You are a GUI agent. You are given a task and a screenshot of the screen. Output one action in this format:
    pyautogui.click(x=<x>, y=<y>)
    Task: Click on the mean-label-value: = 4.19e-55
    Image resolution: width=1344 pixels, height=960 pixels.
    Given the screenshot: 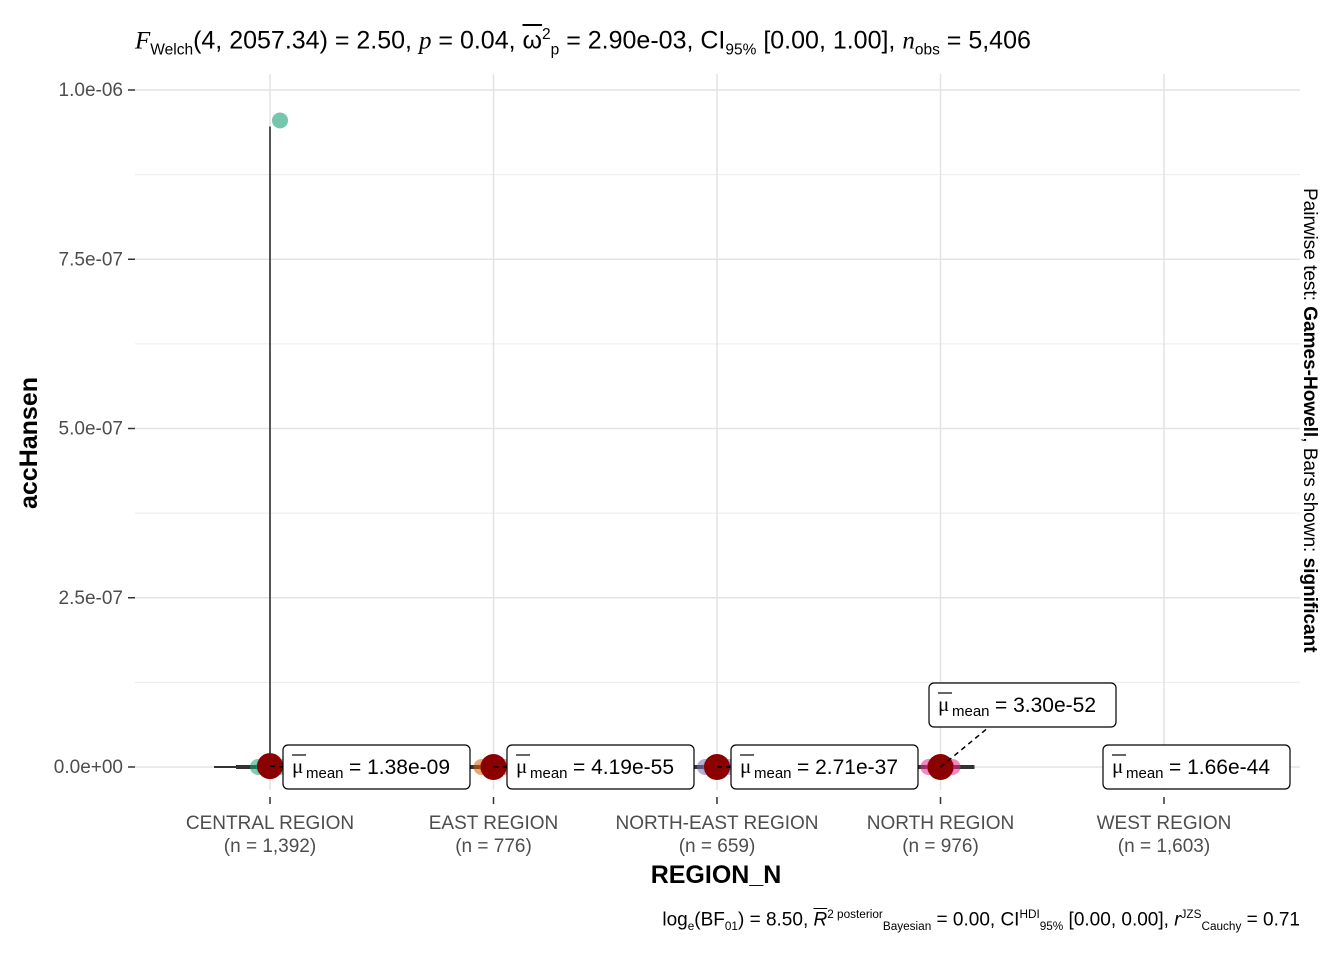 What is the action you would take?
    pyautogui.click(x=623, y=767)
    